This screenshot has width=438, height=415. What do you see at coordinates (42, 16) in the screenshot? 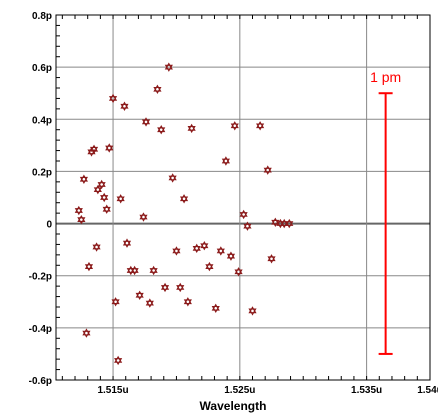
I see `y-tick-label: 0.8p` at bounding box center [42, 16].